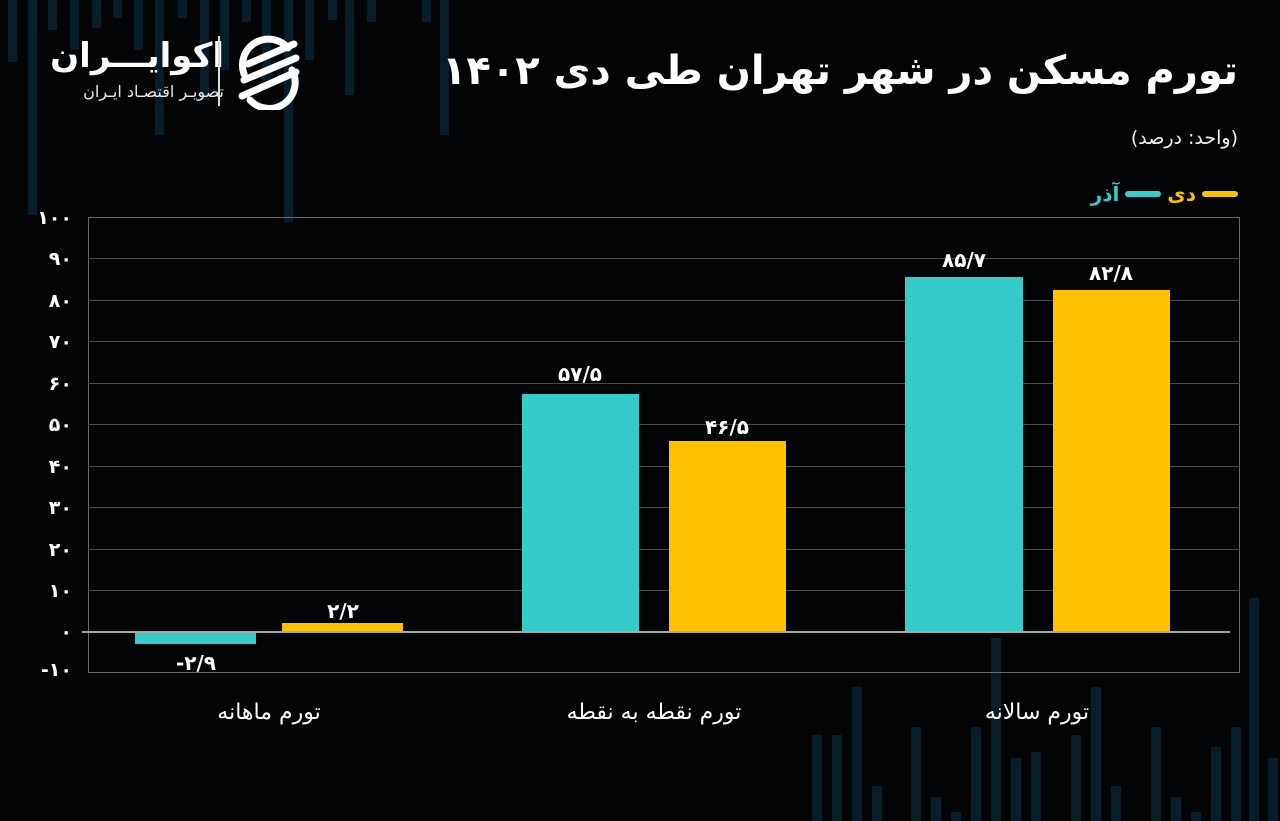 The height and width of the screenshot is (821, 1280). I want to click on chart-subtitle: (واحد: درصد), so click(1184, 138).